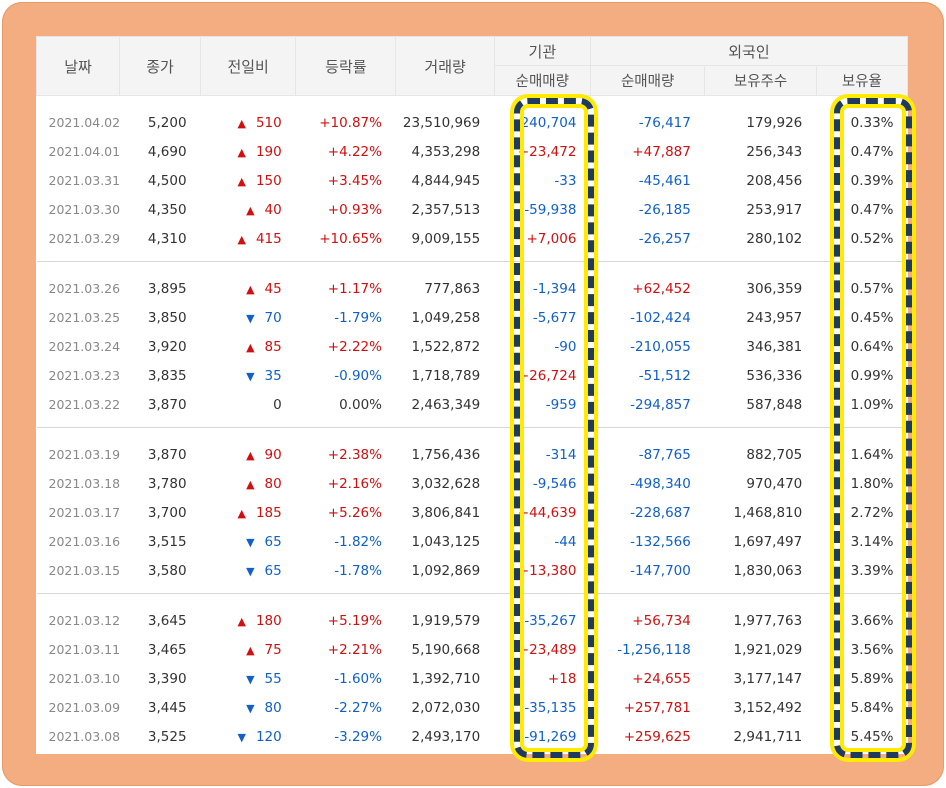 This screenshot has height=788, width=946. I want to click on cell-close: 4,500, so click(167, 180).